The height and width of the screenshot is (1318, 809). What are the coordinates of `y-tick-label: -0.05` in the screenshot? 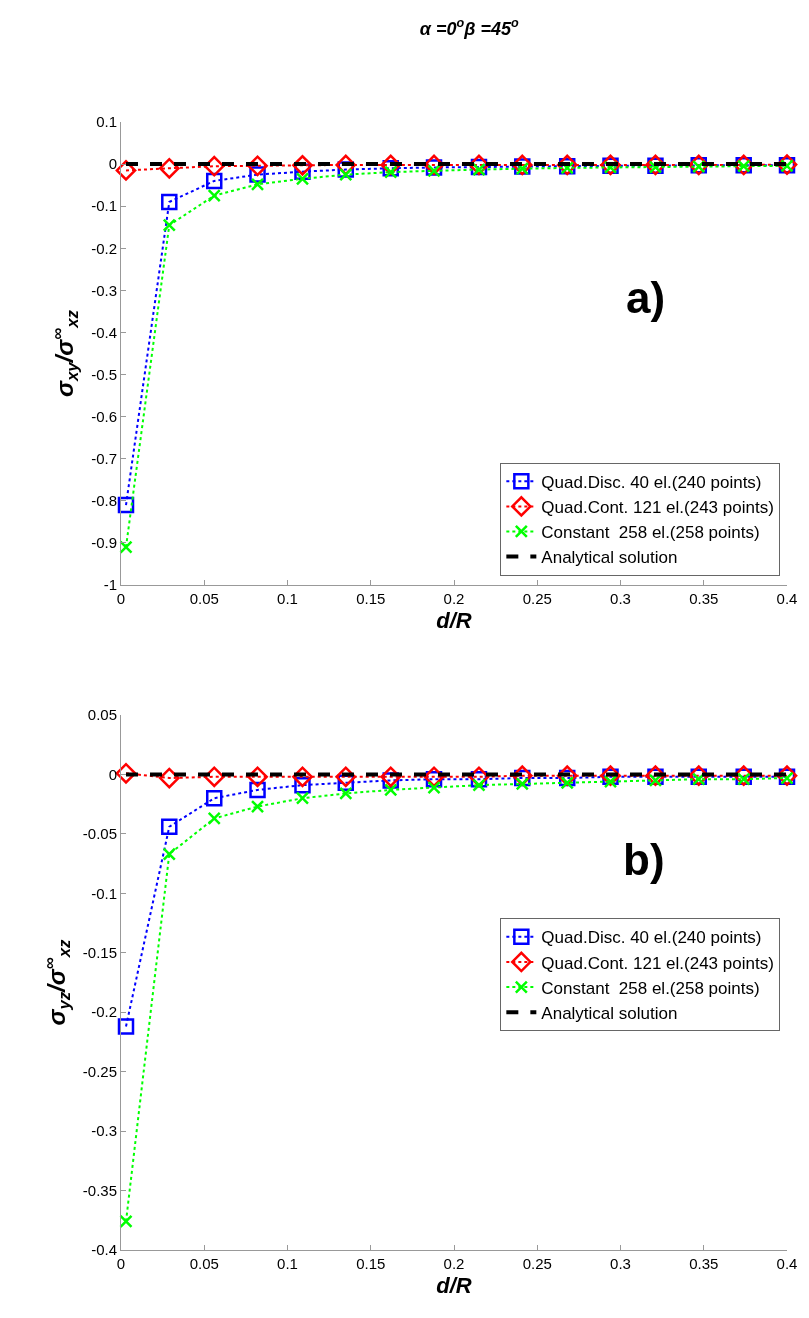 It's located at (99, 834).